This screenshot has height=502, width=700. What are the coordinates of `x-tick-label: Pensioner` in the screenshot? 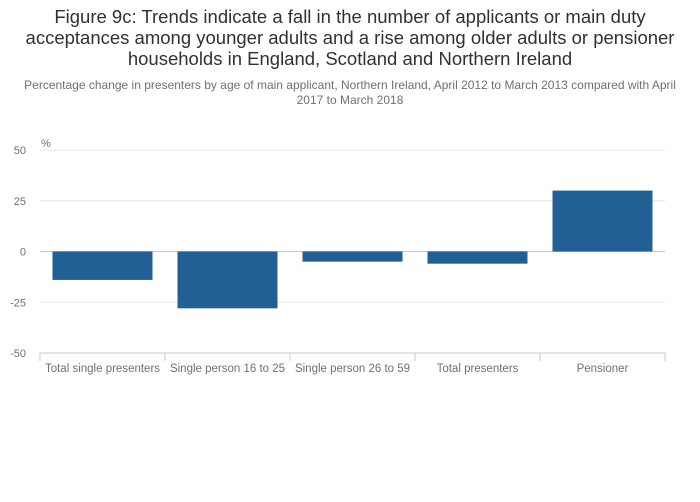 It's located at (603, 369).